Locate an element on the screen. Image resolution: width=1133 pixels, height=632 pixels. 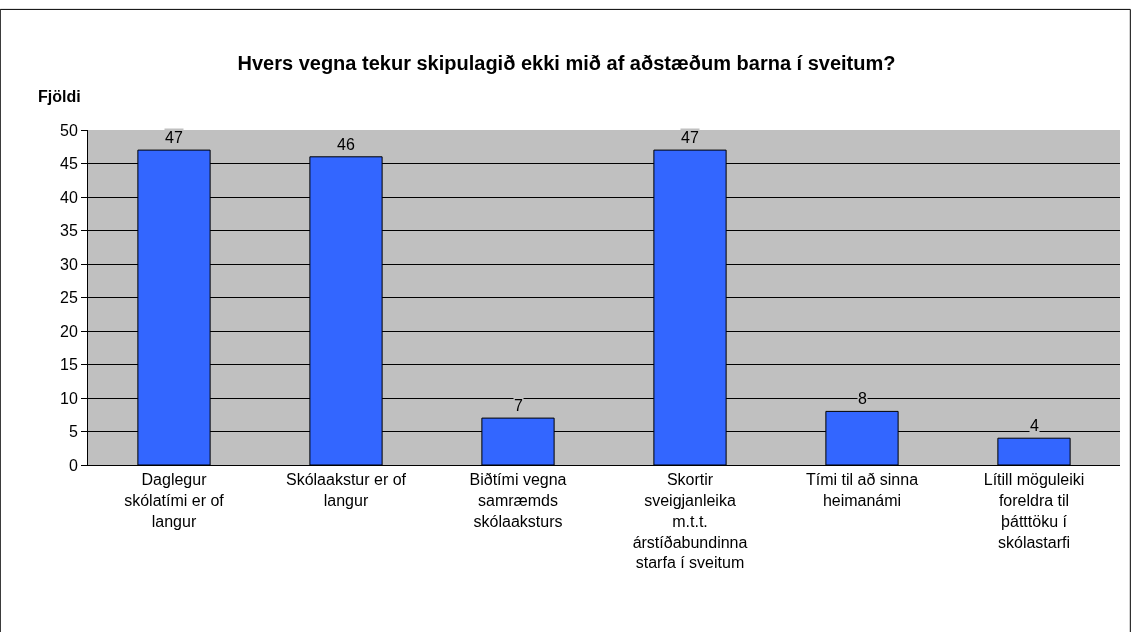
x-tick-label: Lítill möguleiki foreldra til þátttöku í skólastarfi is located at coordinates (1034, 511).